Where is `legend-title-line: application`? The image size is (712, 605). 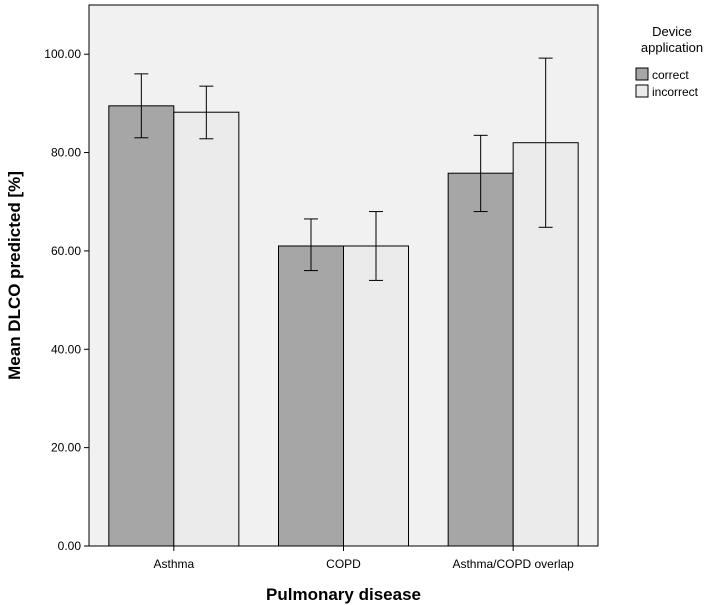
legend-title-line: application is located at coordinates (672, 47).